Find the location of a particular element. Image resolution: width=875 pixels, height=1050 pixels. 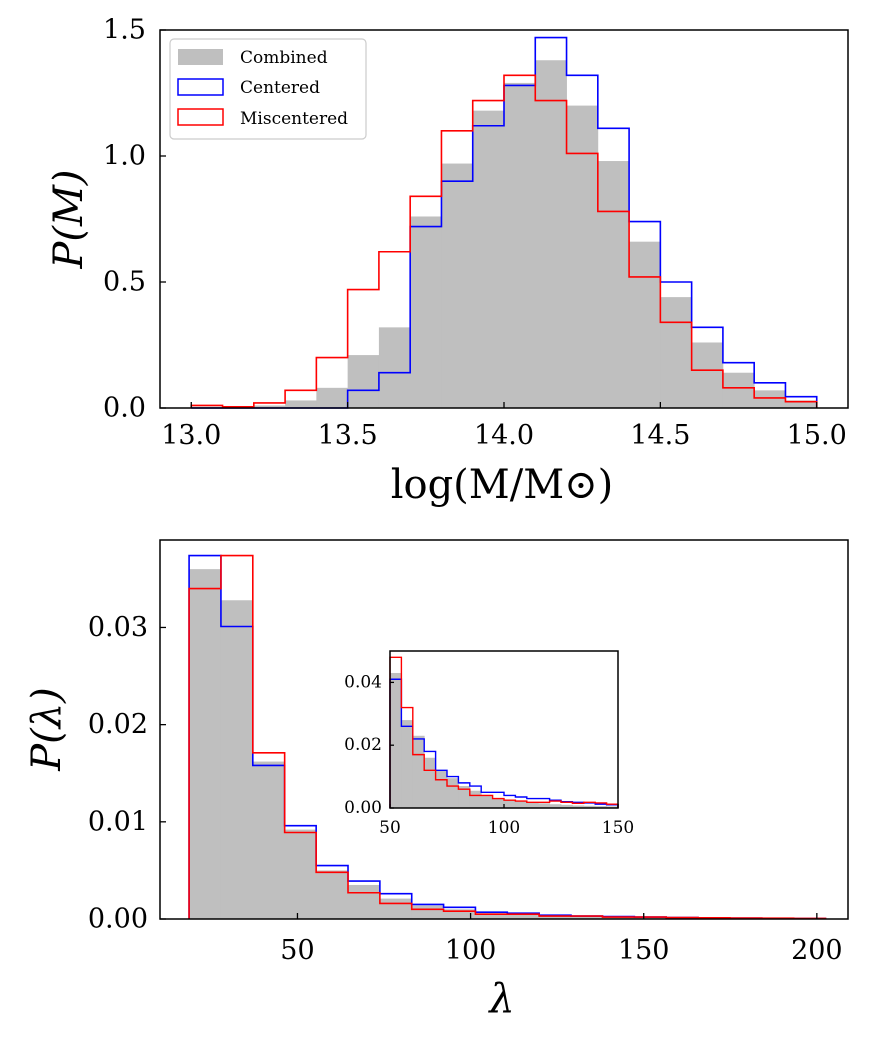

legend-swatch-miscentered is located at coordinates (200, 117).